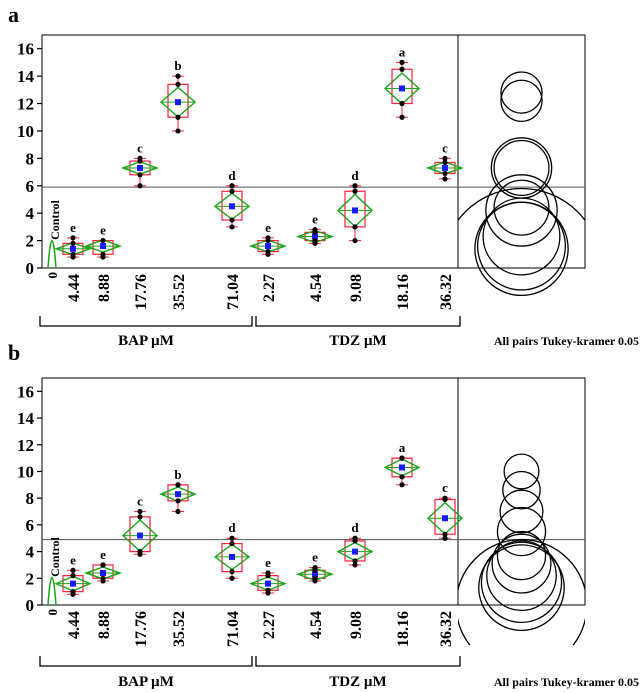  I want to click on x-tick-label: 35.52, so click(179, 292).